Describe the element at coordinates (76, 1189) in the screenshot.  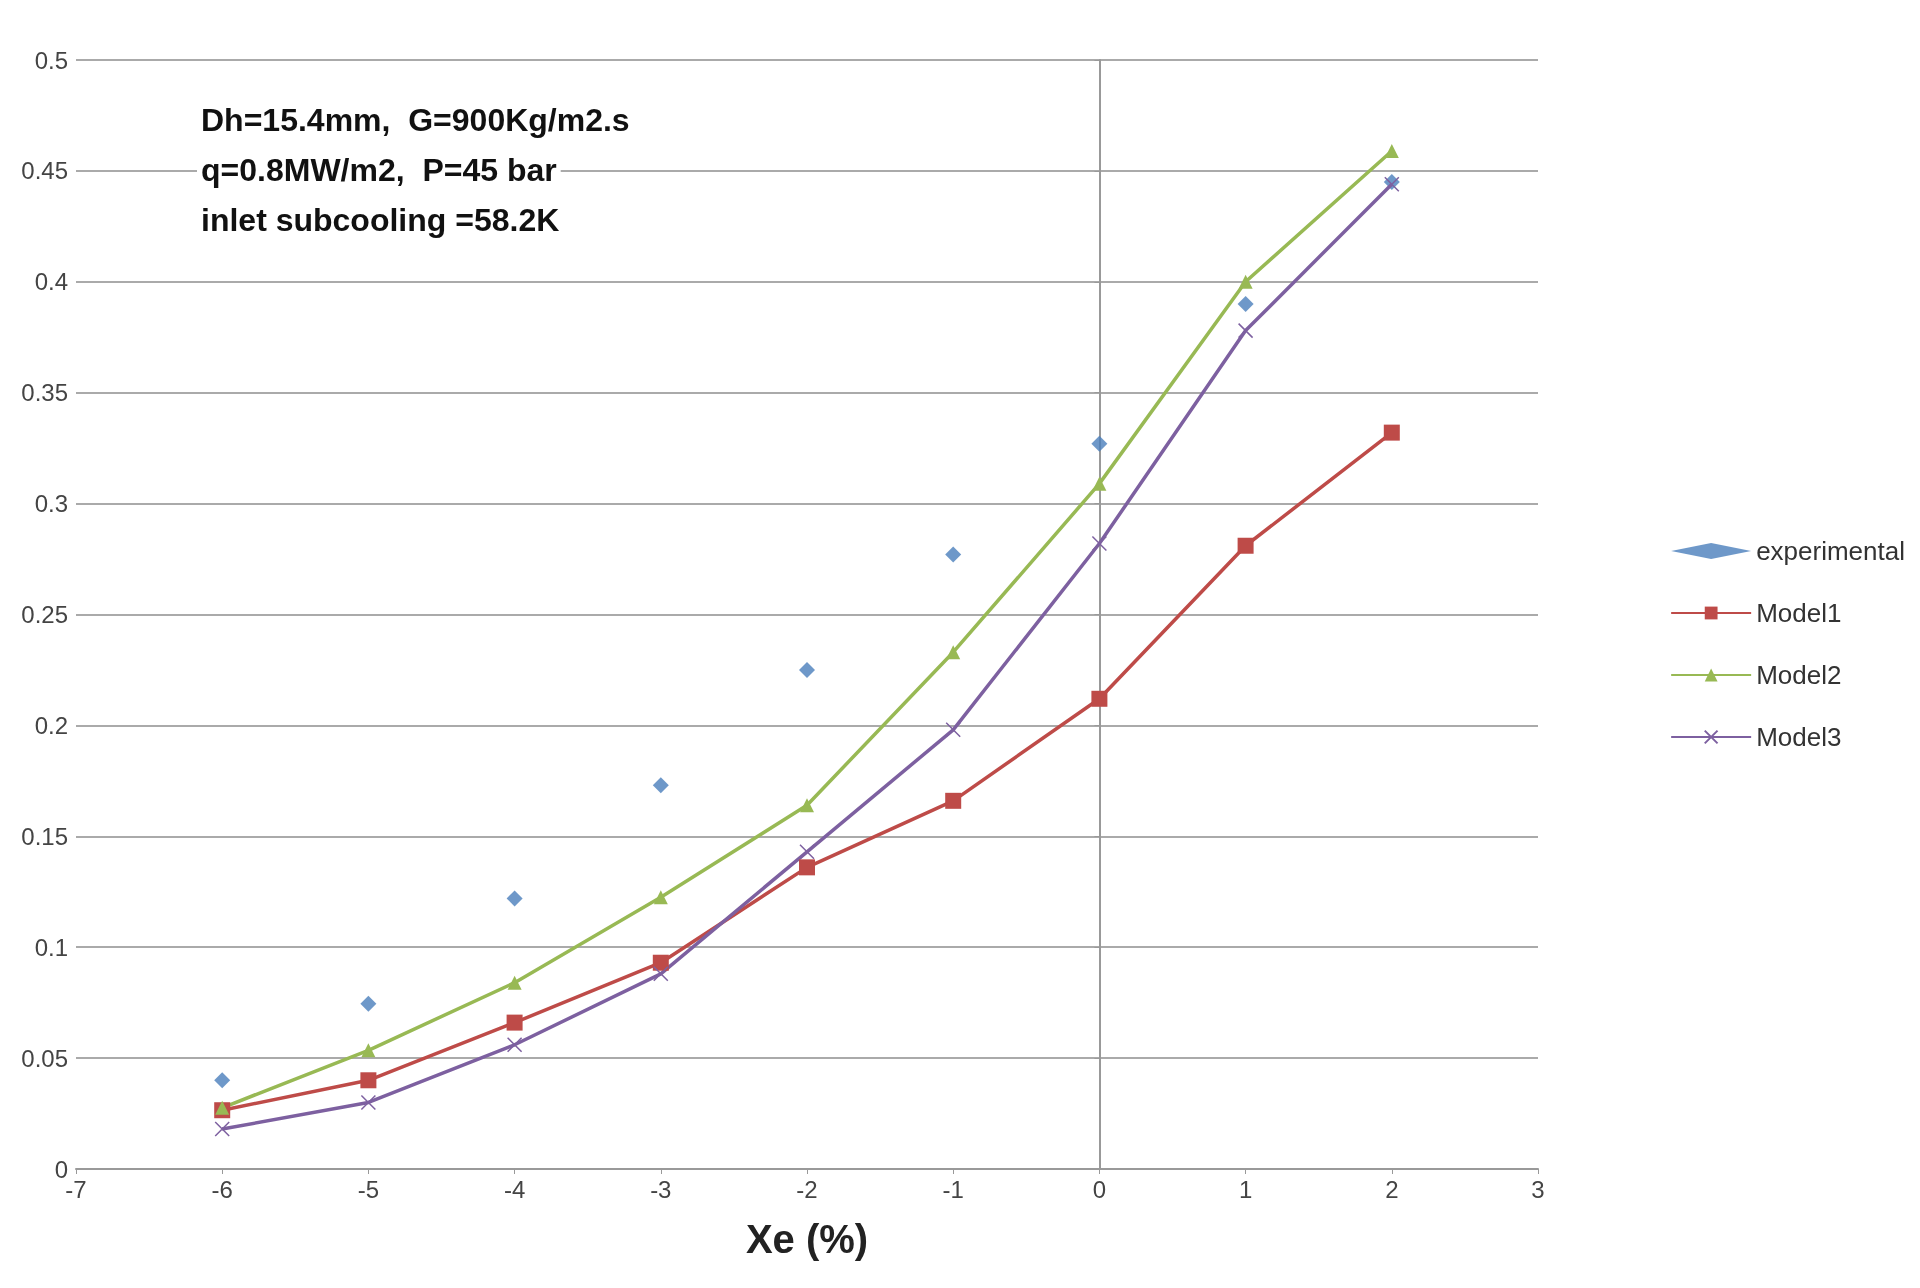
I see `x-tick-label: -7` at that location.